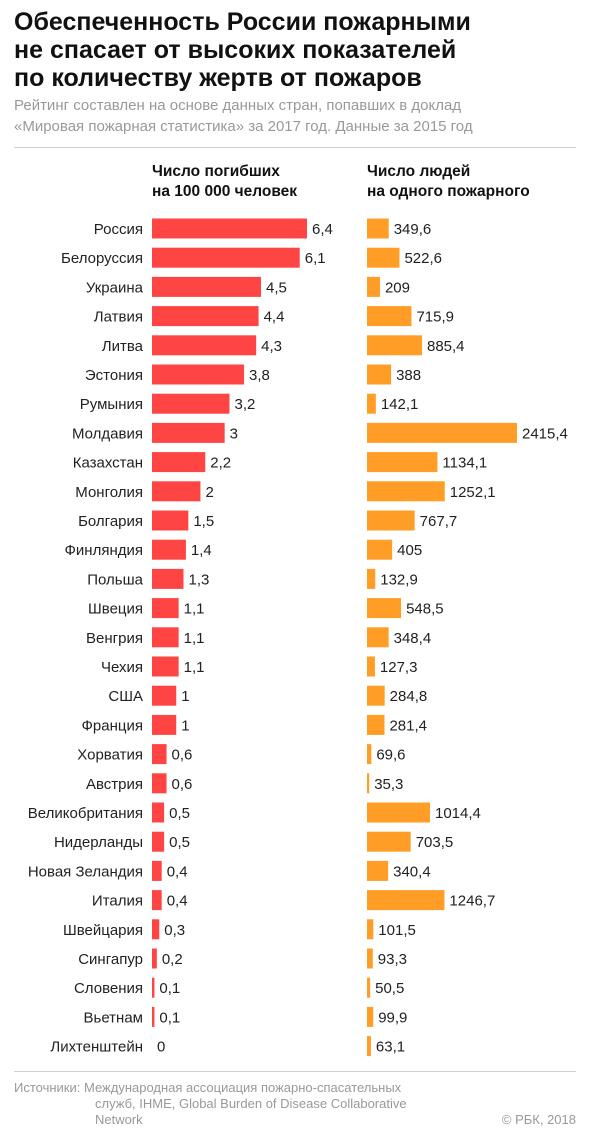 The image size is (590, 1142). I want to click on header-line: Число погибших, so click(216, 171).